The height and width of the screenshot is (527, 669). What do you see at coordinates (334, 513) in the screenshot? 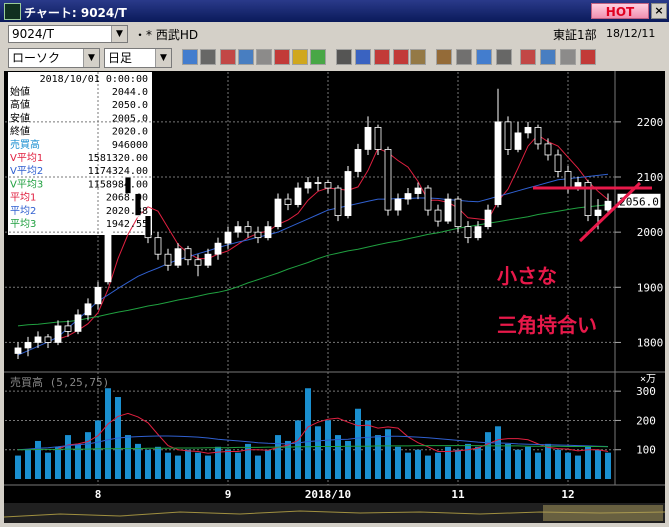
I see `overview-strip` at bounding box center [334, 513].